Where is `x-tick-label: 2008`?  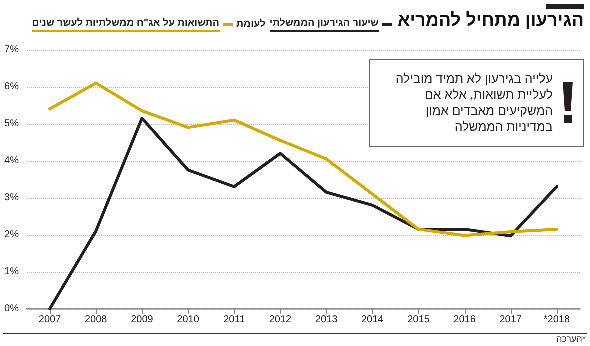 x-tick-label: 2008 is located at coordinates (96, 320).